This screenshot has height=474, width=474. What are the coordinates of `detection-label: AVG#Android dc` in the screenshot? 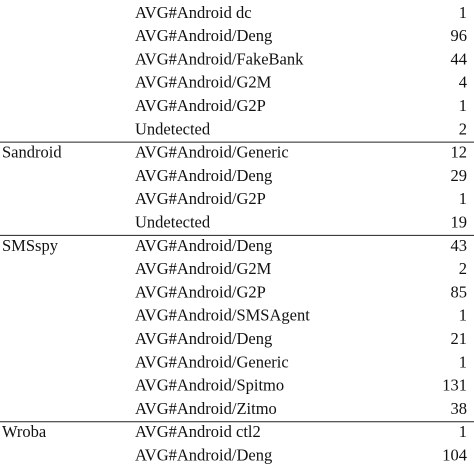 It's located at (193, 12).